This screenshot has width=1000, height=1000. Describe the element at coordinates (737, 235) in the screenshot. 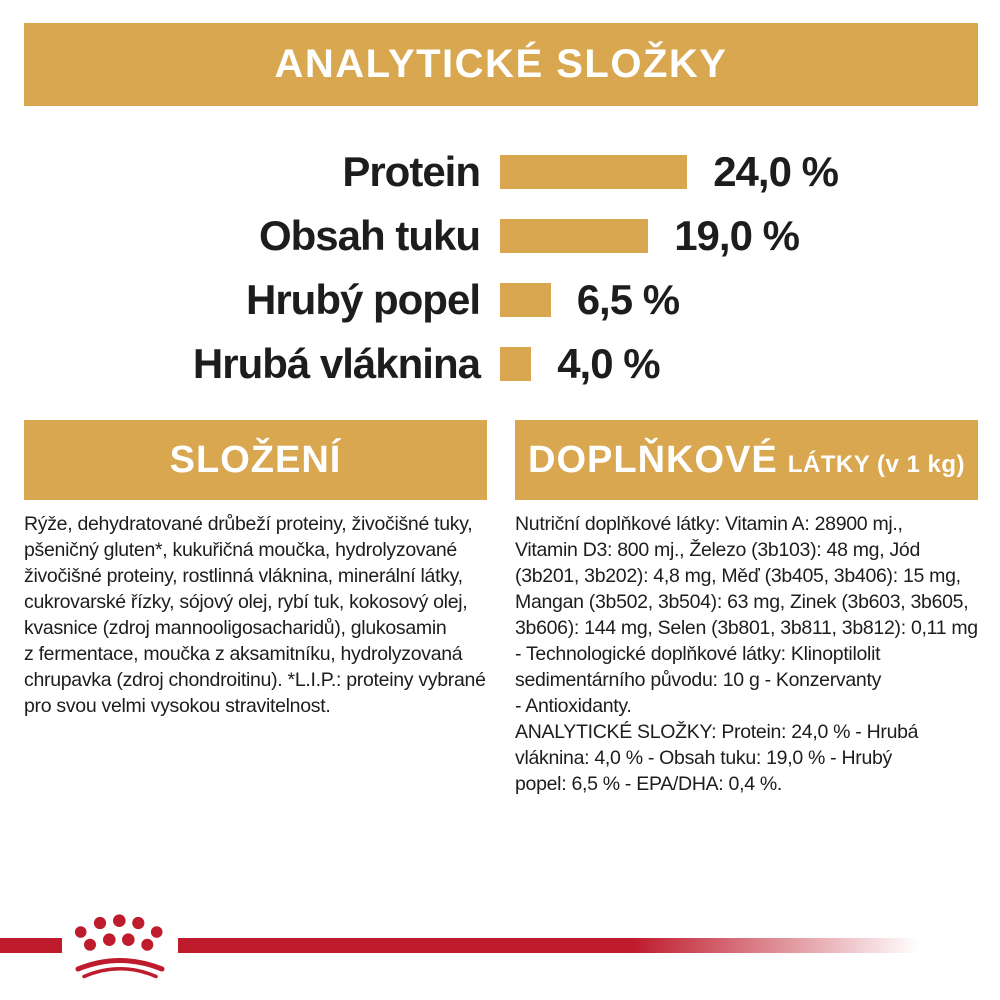

I see `chart-value: 19,0 %` at that location.